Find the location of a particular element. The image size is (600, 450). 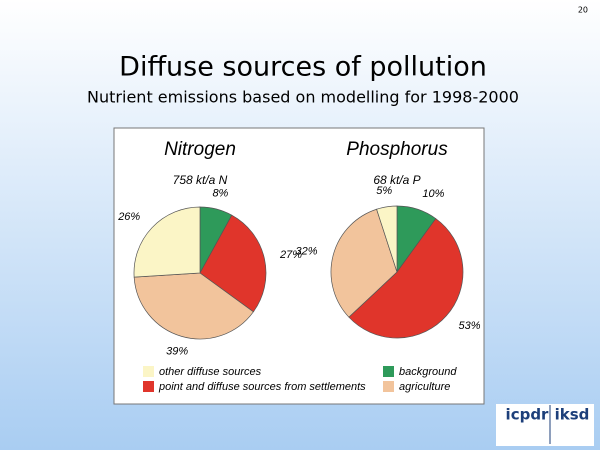

legend-label: other diffuse sources is located at coordinates (210, 372).